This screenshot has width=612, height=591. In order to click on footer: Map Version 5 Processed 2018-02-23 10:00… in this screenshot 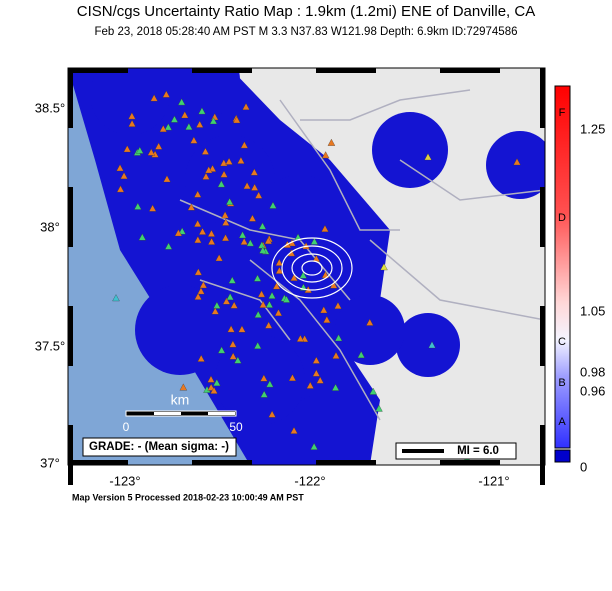, I will do `click(188, 497)`.